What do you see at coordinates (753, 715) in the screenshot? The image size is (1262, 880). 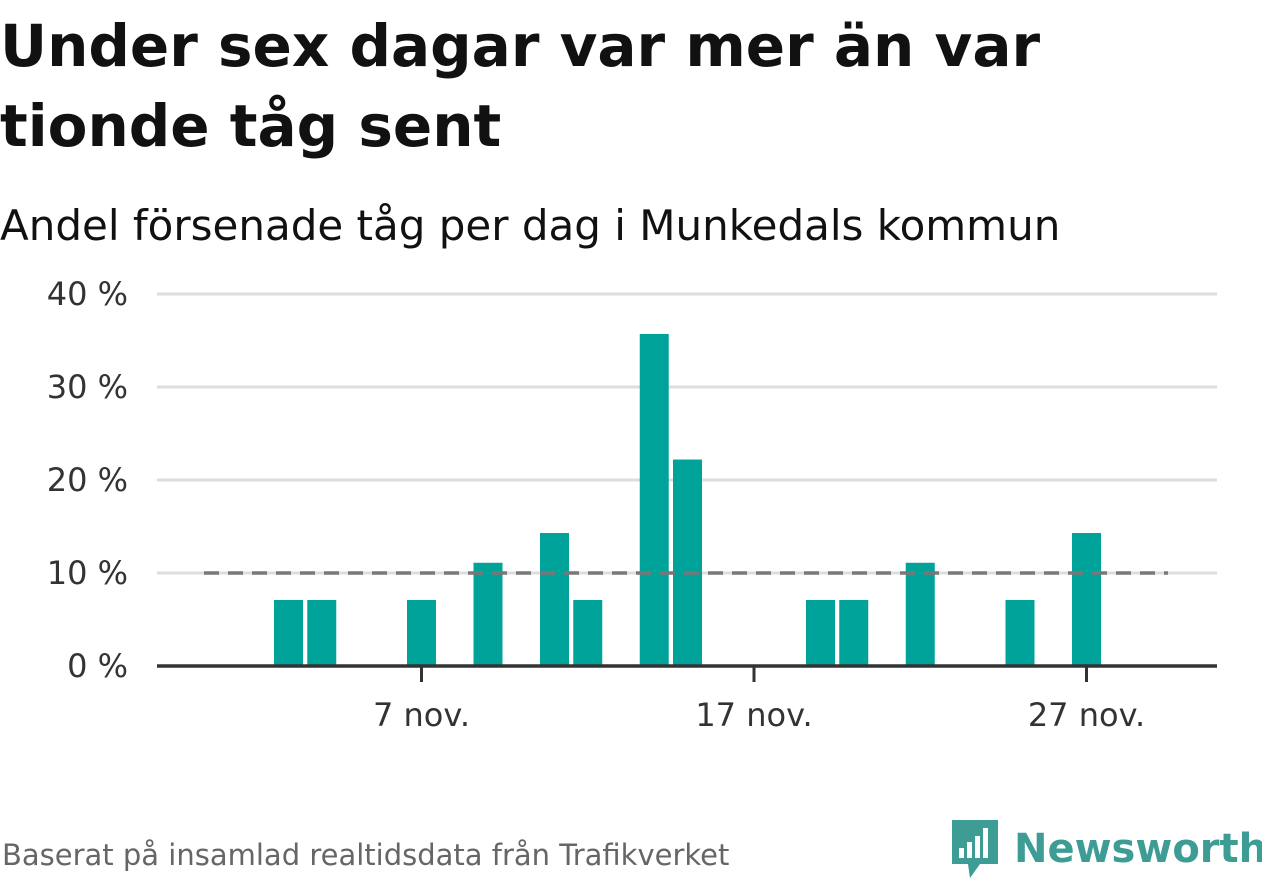 I see `x-tick-label: 17 nov.` at bounding box center [753, 715].